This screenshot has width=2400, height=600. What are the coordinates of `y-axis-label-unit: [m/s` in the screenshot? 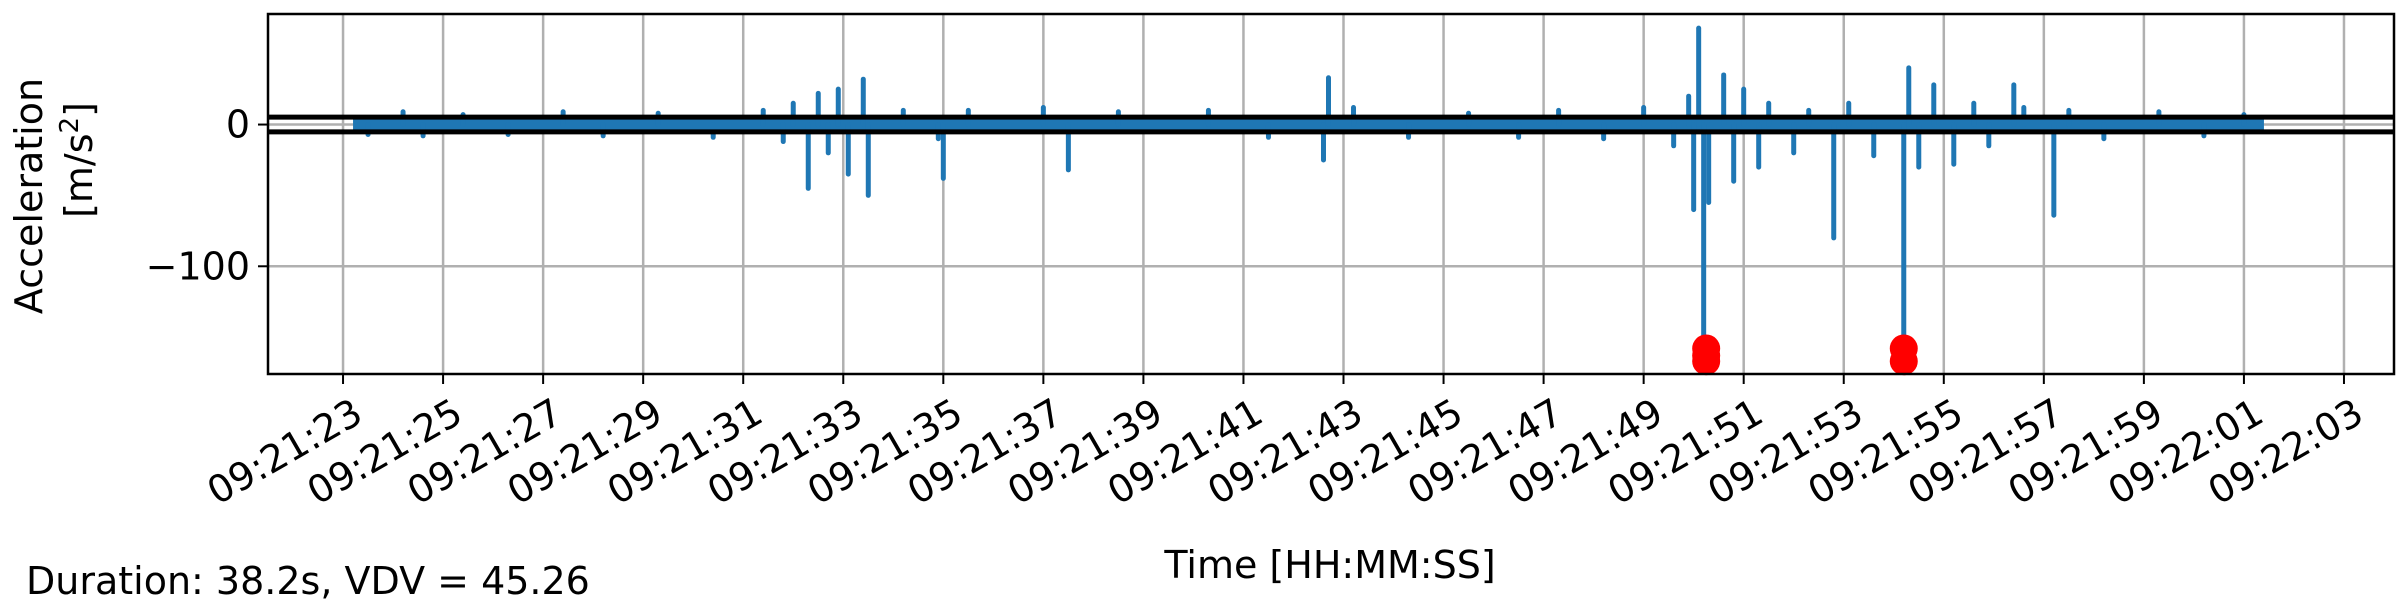 It's located at (79, 175).